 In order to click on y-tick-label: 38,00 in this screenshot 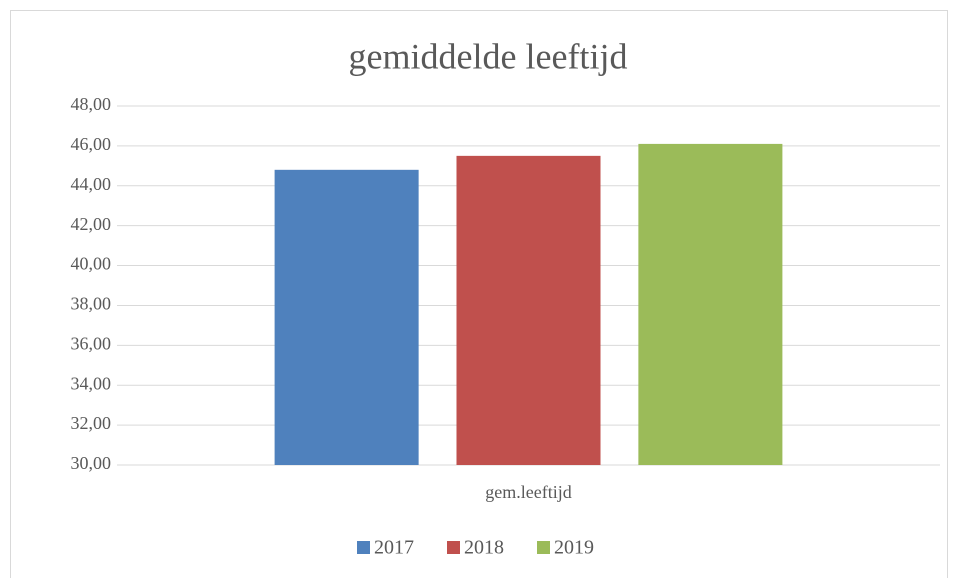, I will do `click(91, 304)`.